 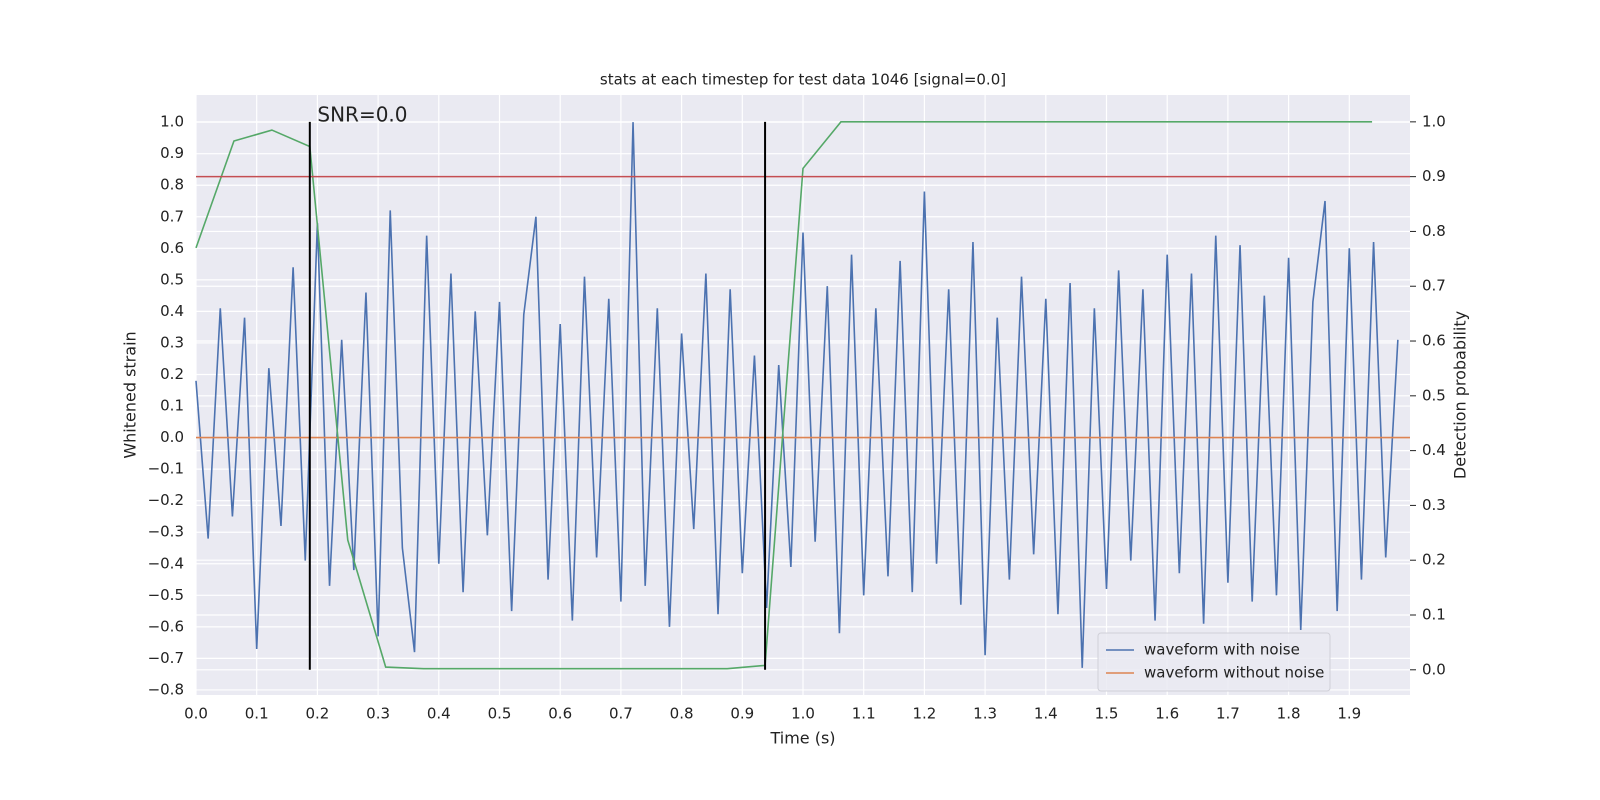 I want to click on y-tick-label: 1.0, so click(x=172, y=122).